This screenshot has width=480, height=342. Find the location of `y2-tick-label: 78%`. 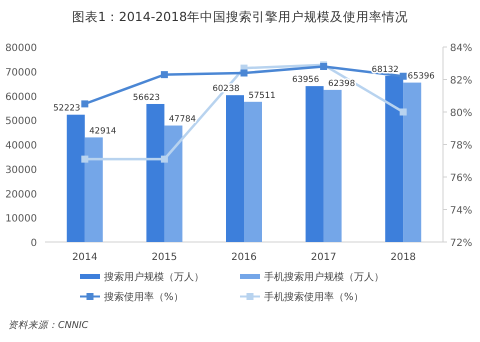

y2-tick-label: 78% is located at coordinates (461, 146).